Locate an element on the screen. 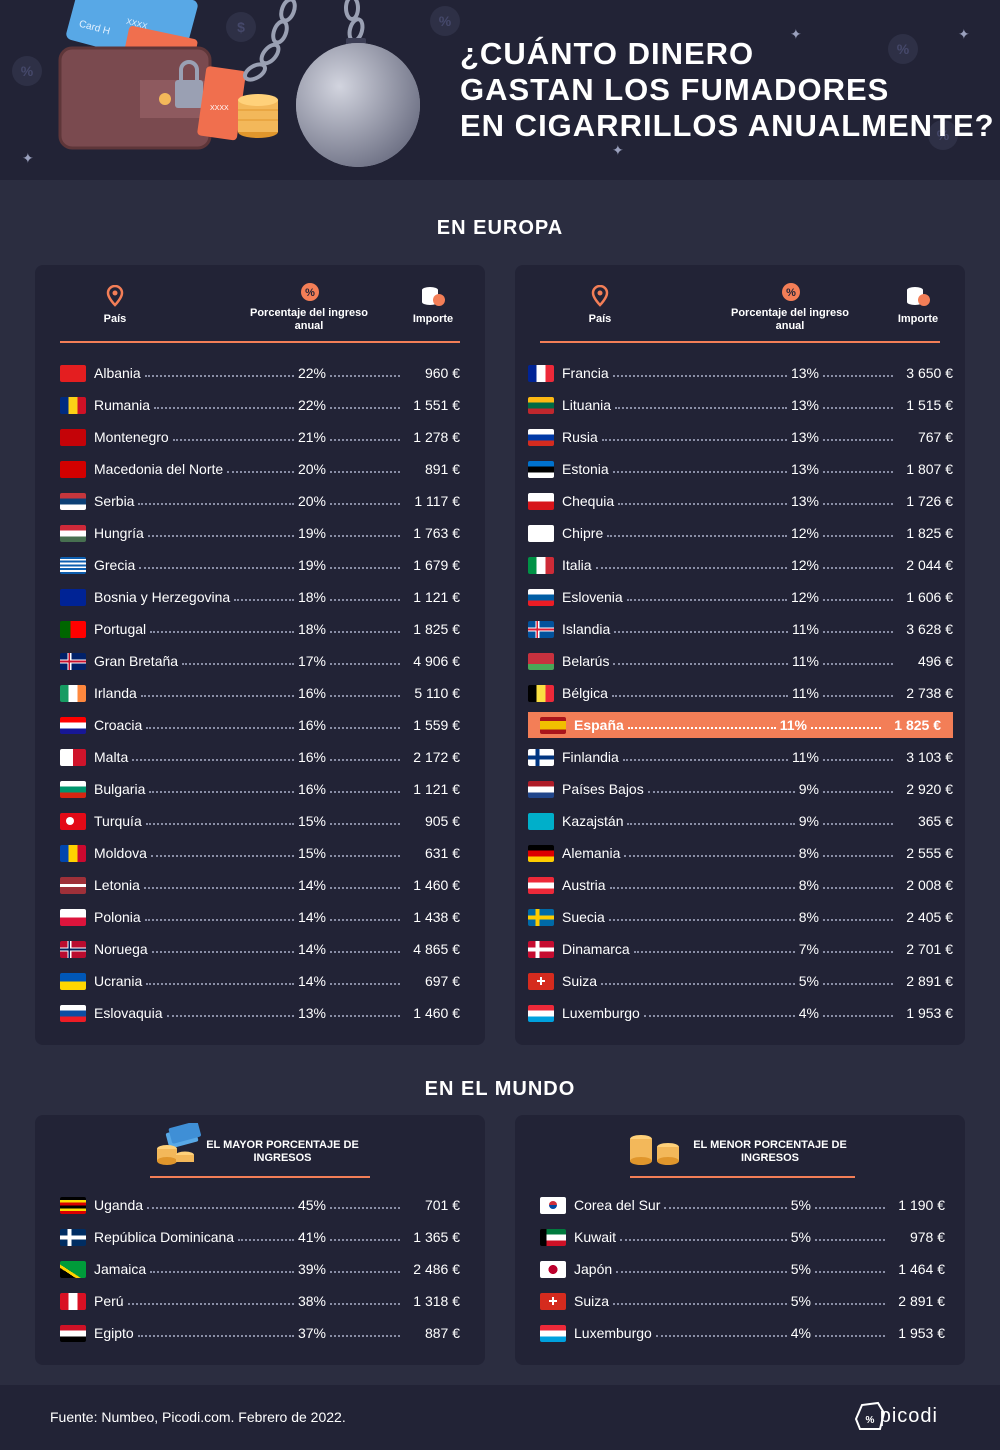  table-row: Alemania 8% 2 555 € is located at coordinates (740, 853).